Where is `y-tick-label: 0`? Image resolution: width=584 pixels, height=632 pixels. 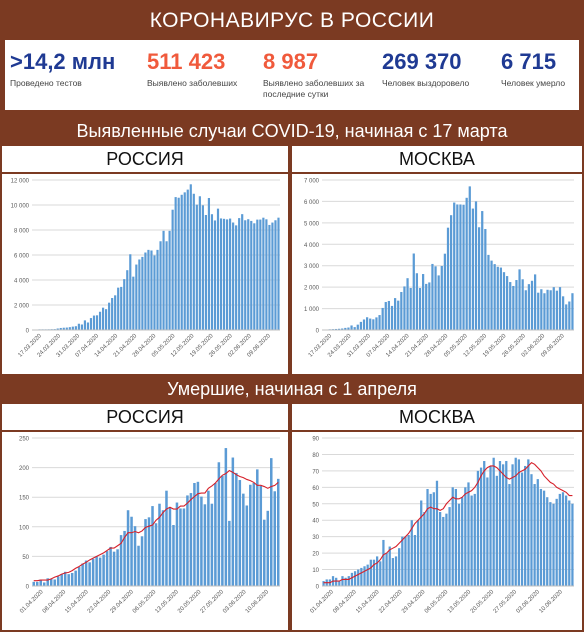
y-tick-label: 0 is located at coordinates (318, 332).